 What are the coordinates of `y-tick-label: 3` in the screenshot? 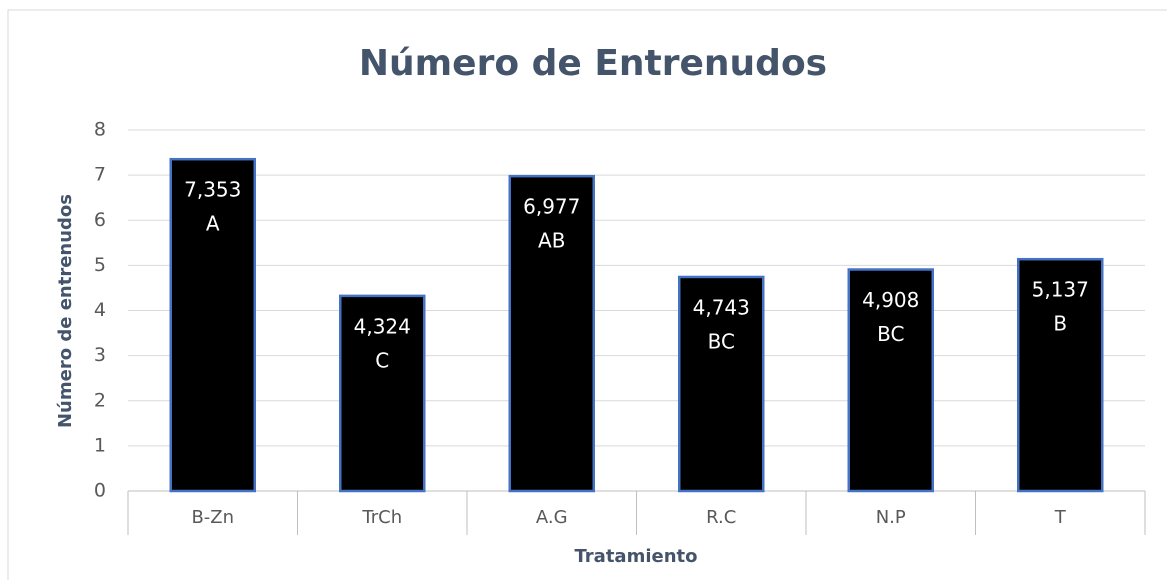 It's located at (100, 355).